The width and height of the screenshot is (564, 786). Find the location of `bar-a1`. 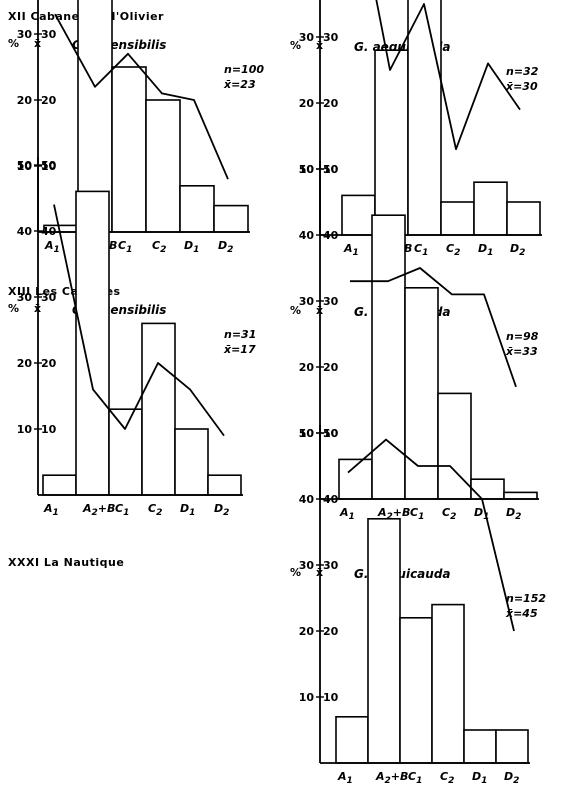

bar-a1 is located at coordinates (59, 485).